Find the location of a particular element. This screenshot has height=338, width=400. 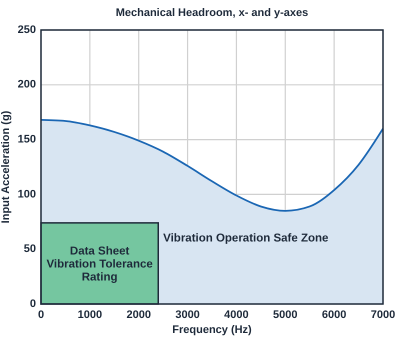

x-tick-label: 0 is located at coordinates (41, 315).